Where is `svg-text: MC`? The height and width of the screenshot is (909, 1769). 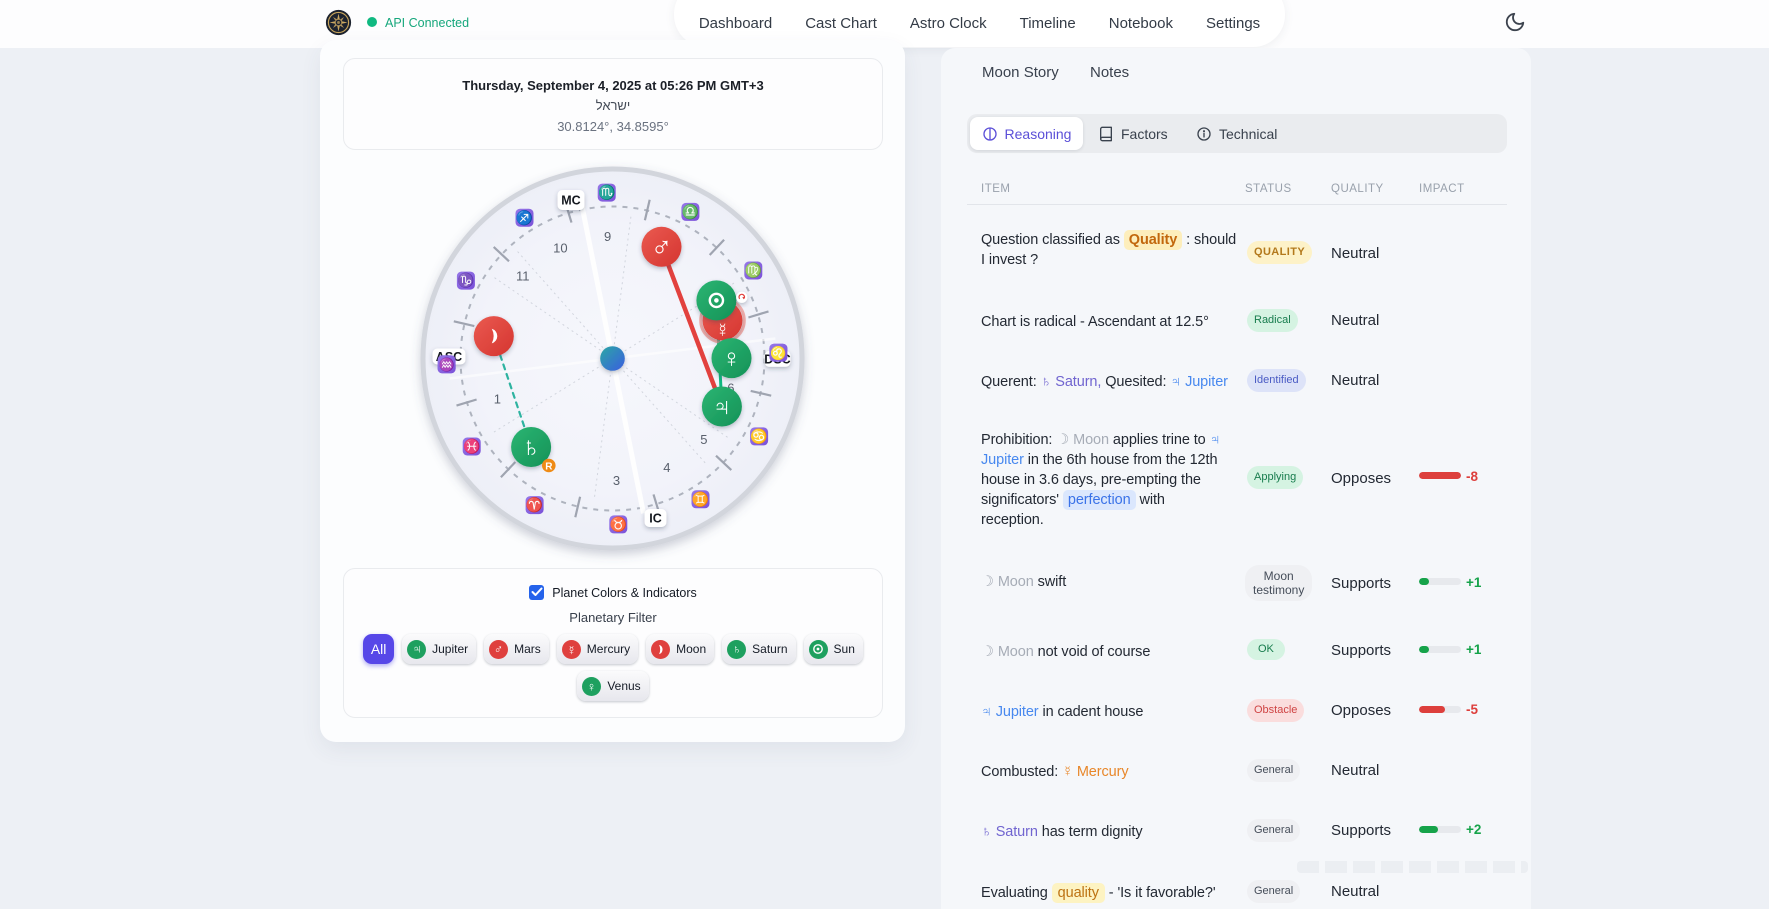 svg-text: MC is located at coordinates (570, 201).